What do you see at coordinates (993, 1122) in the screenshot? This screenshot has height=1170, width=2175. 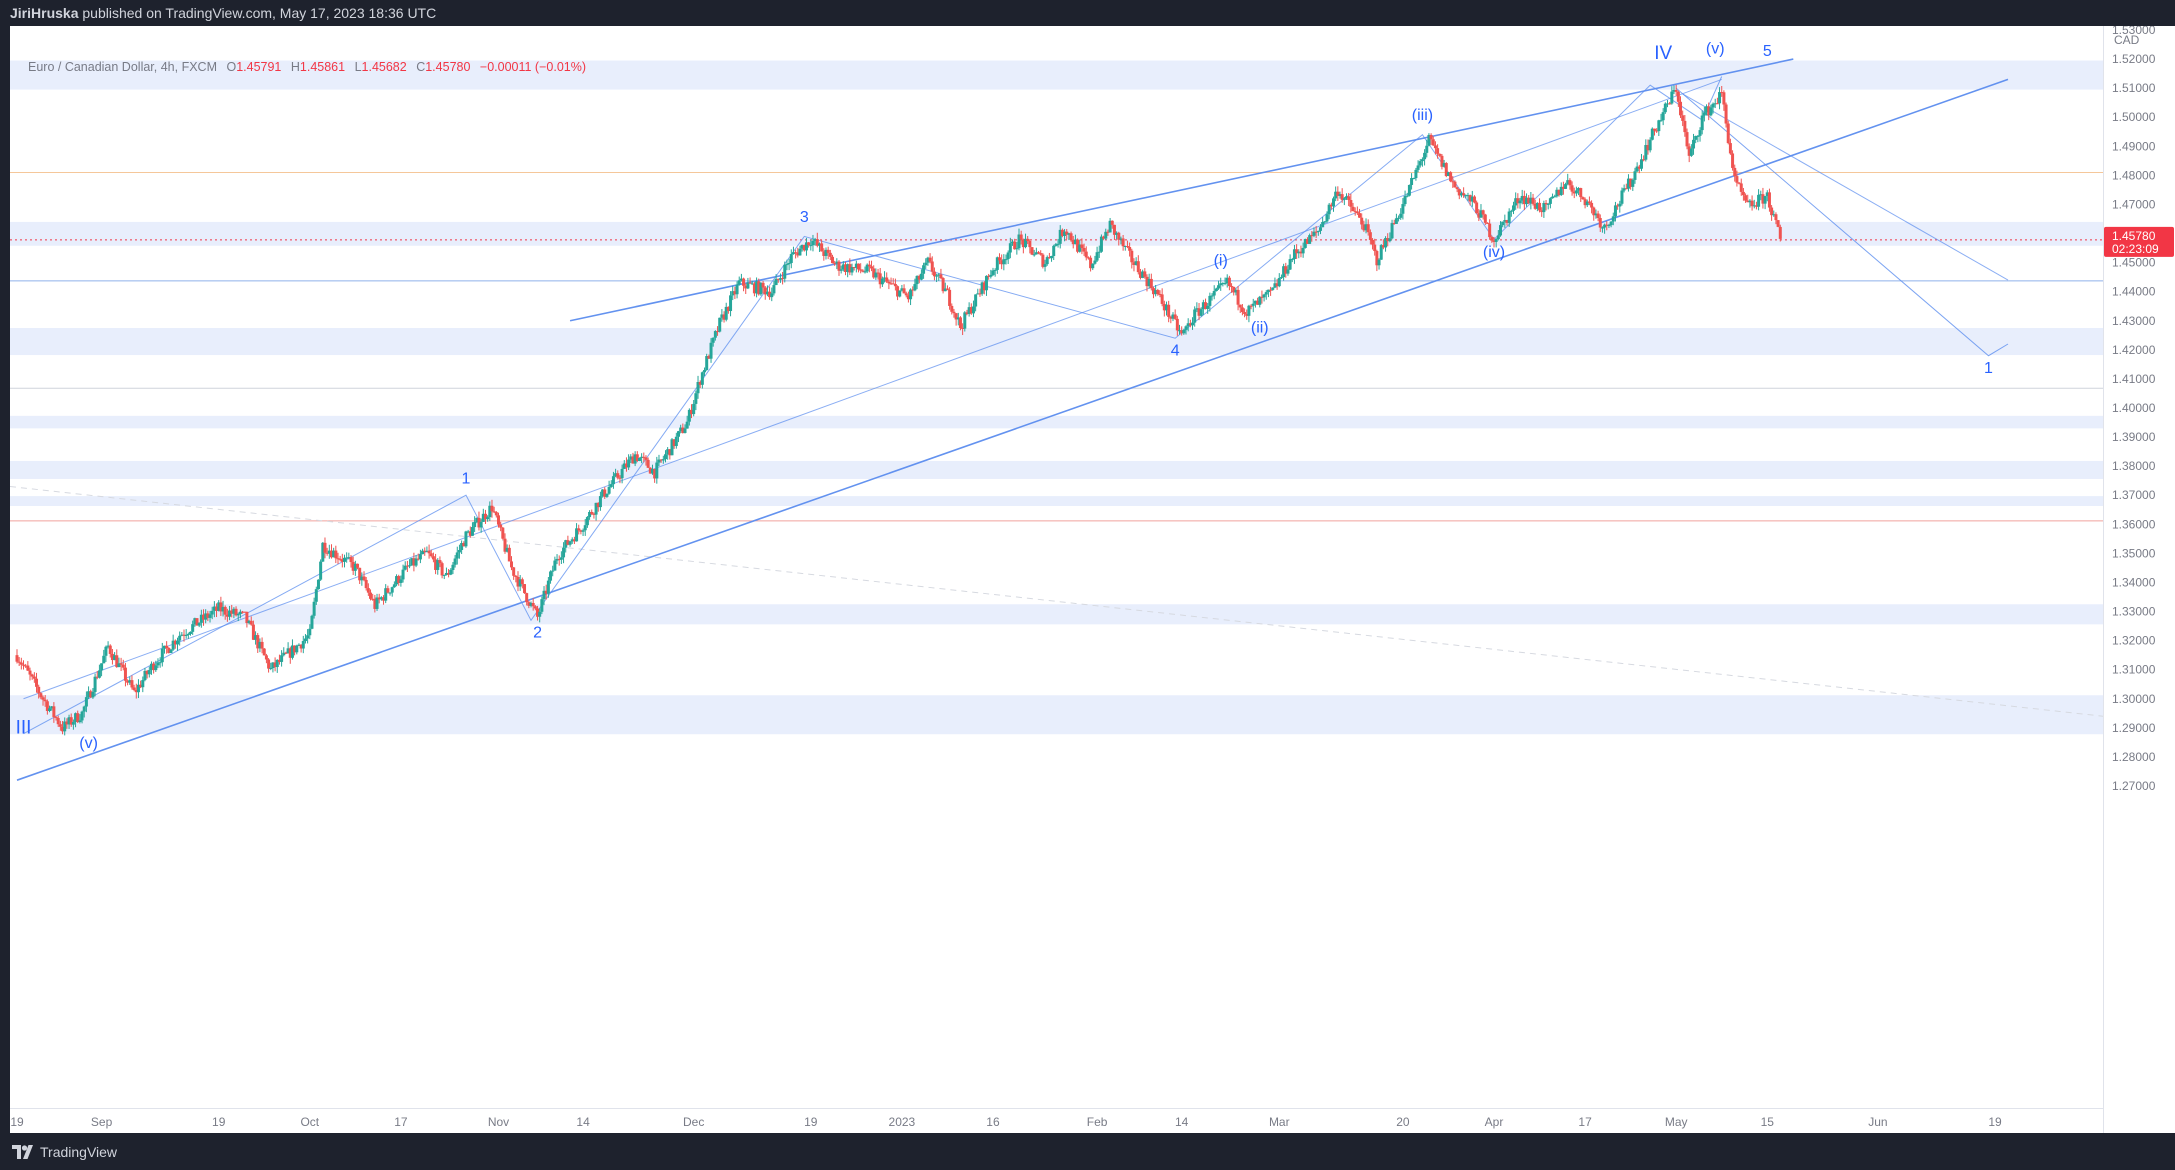 I see `time-tick-label: 16` at bounding box center [993, 1122].